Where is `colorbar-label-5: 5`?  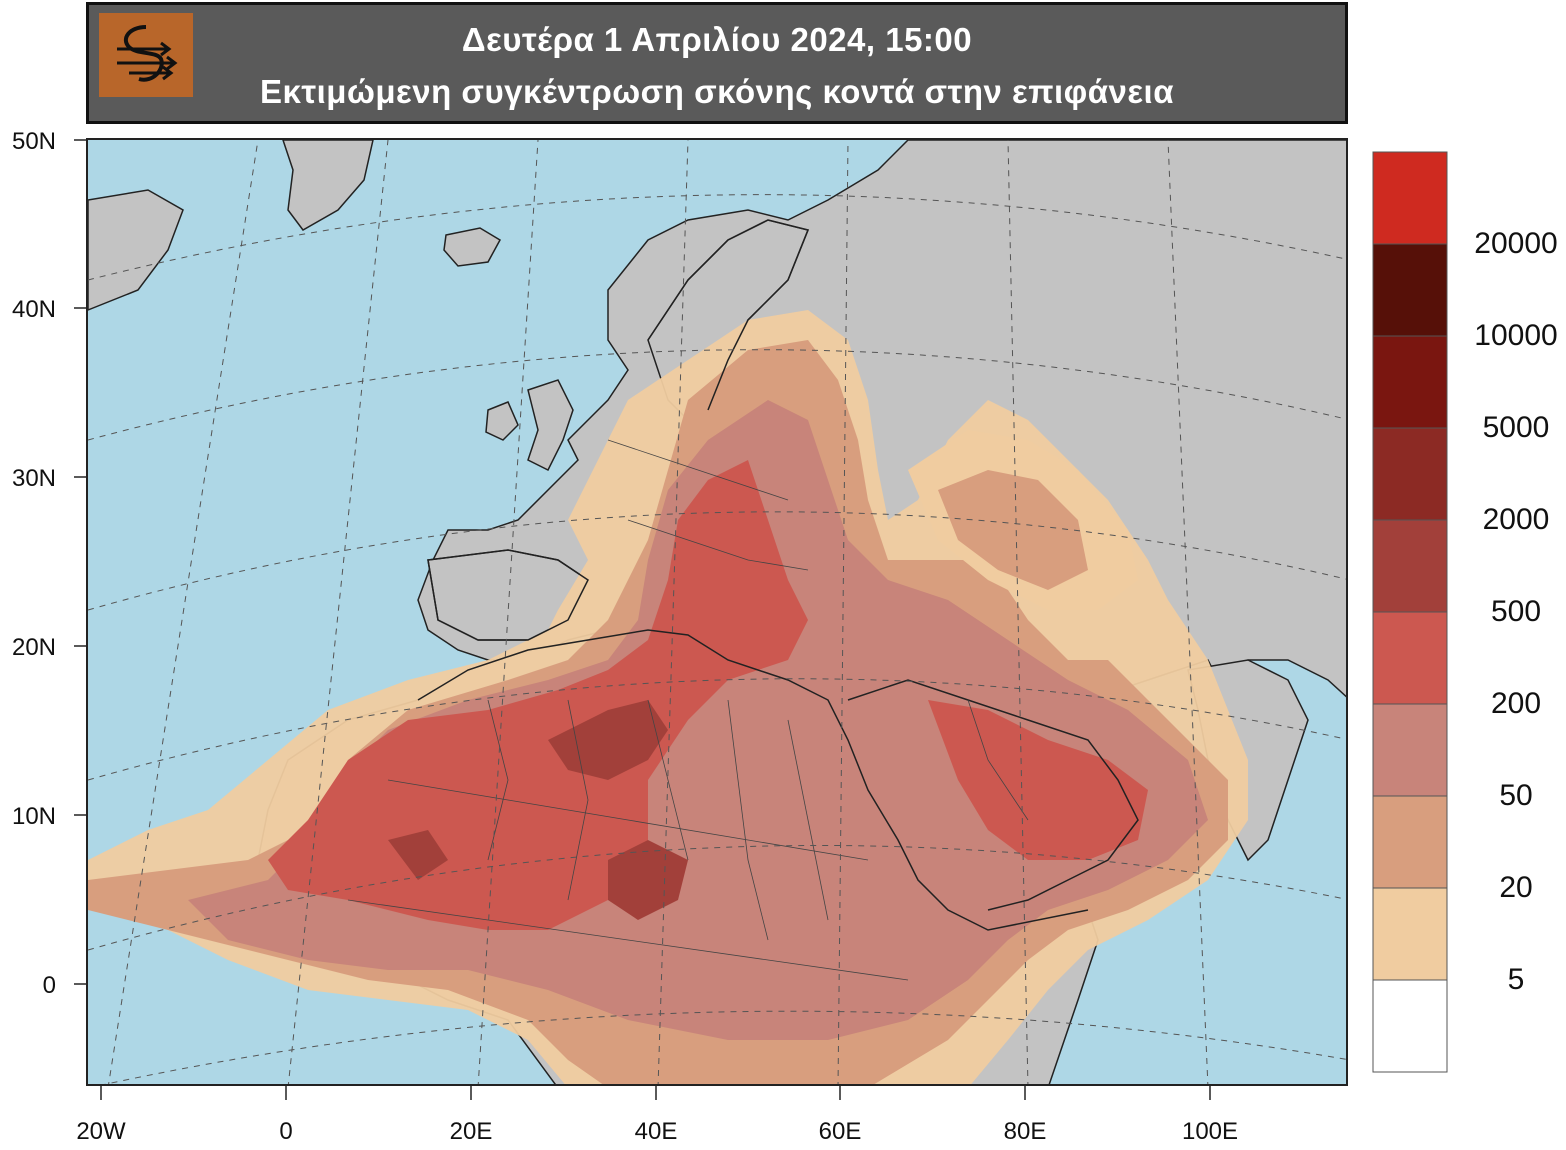
colorbar-label-5: 5 is located at coordinates (1516, 979).